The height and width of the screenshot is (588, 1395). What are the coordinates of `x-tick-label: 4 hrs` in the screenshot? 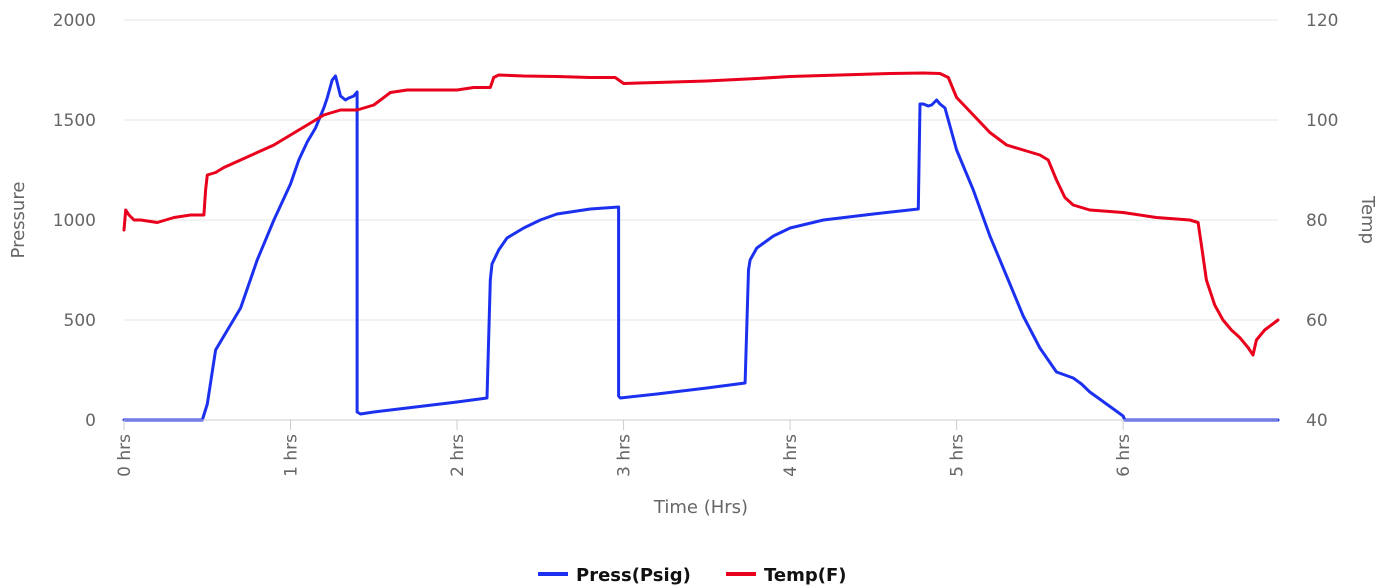 It's located at (791, 455).